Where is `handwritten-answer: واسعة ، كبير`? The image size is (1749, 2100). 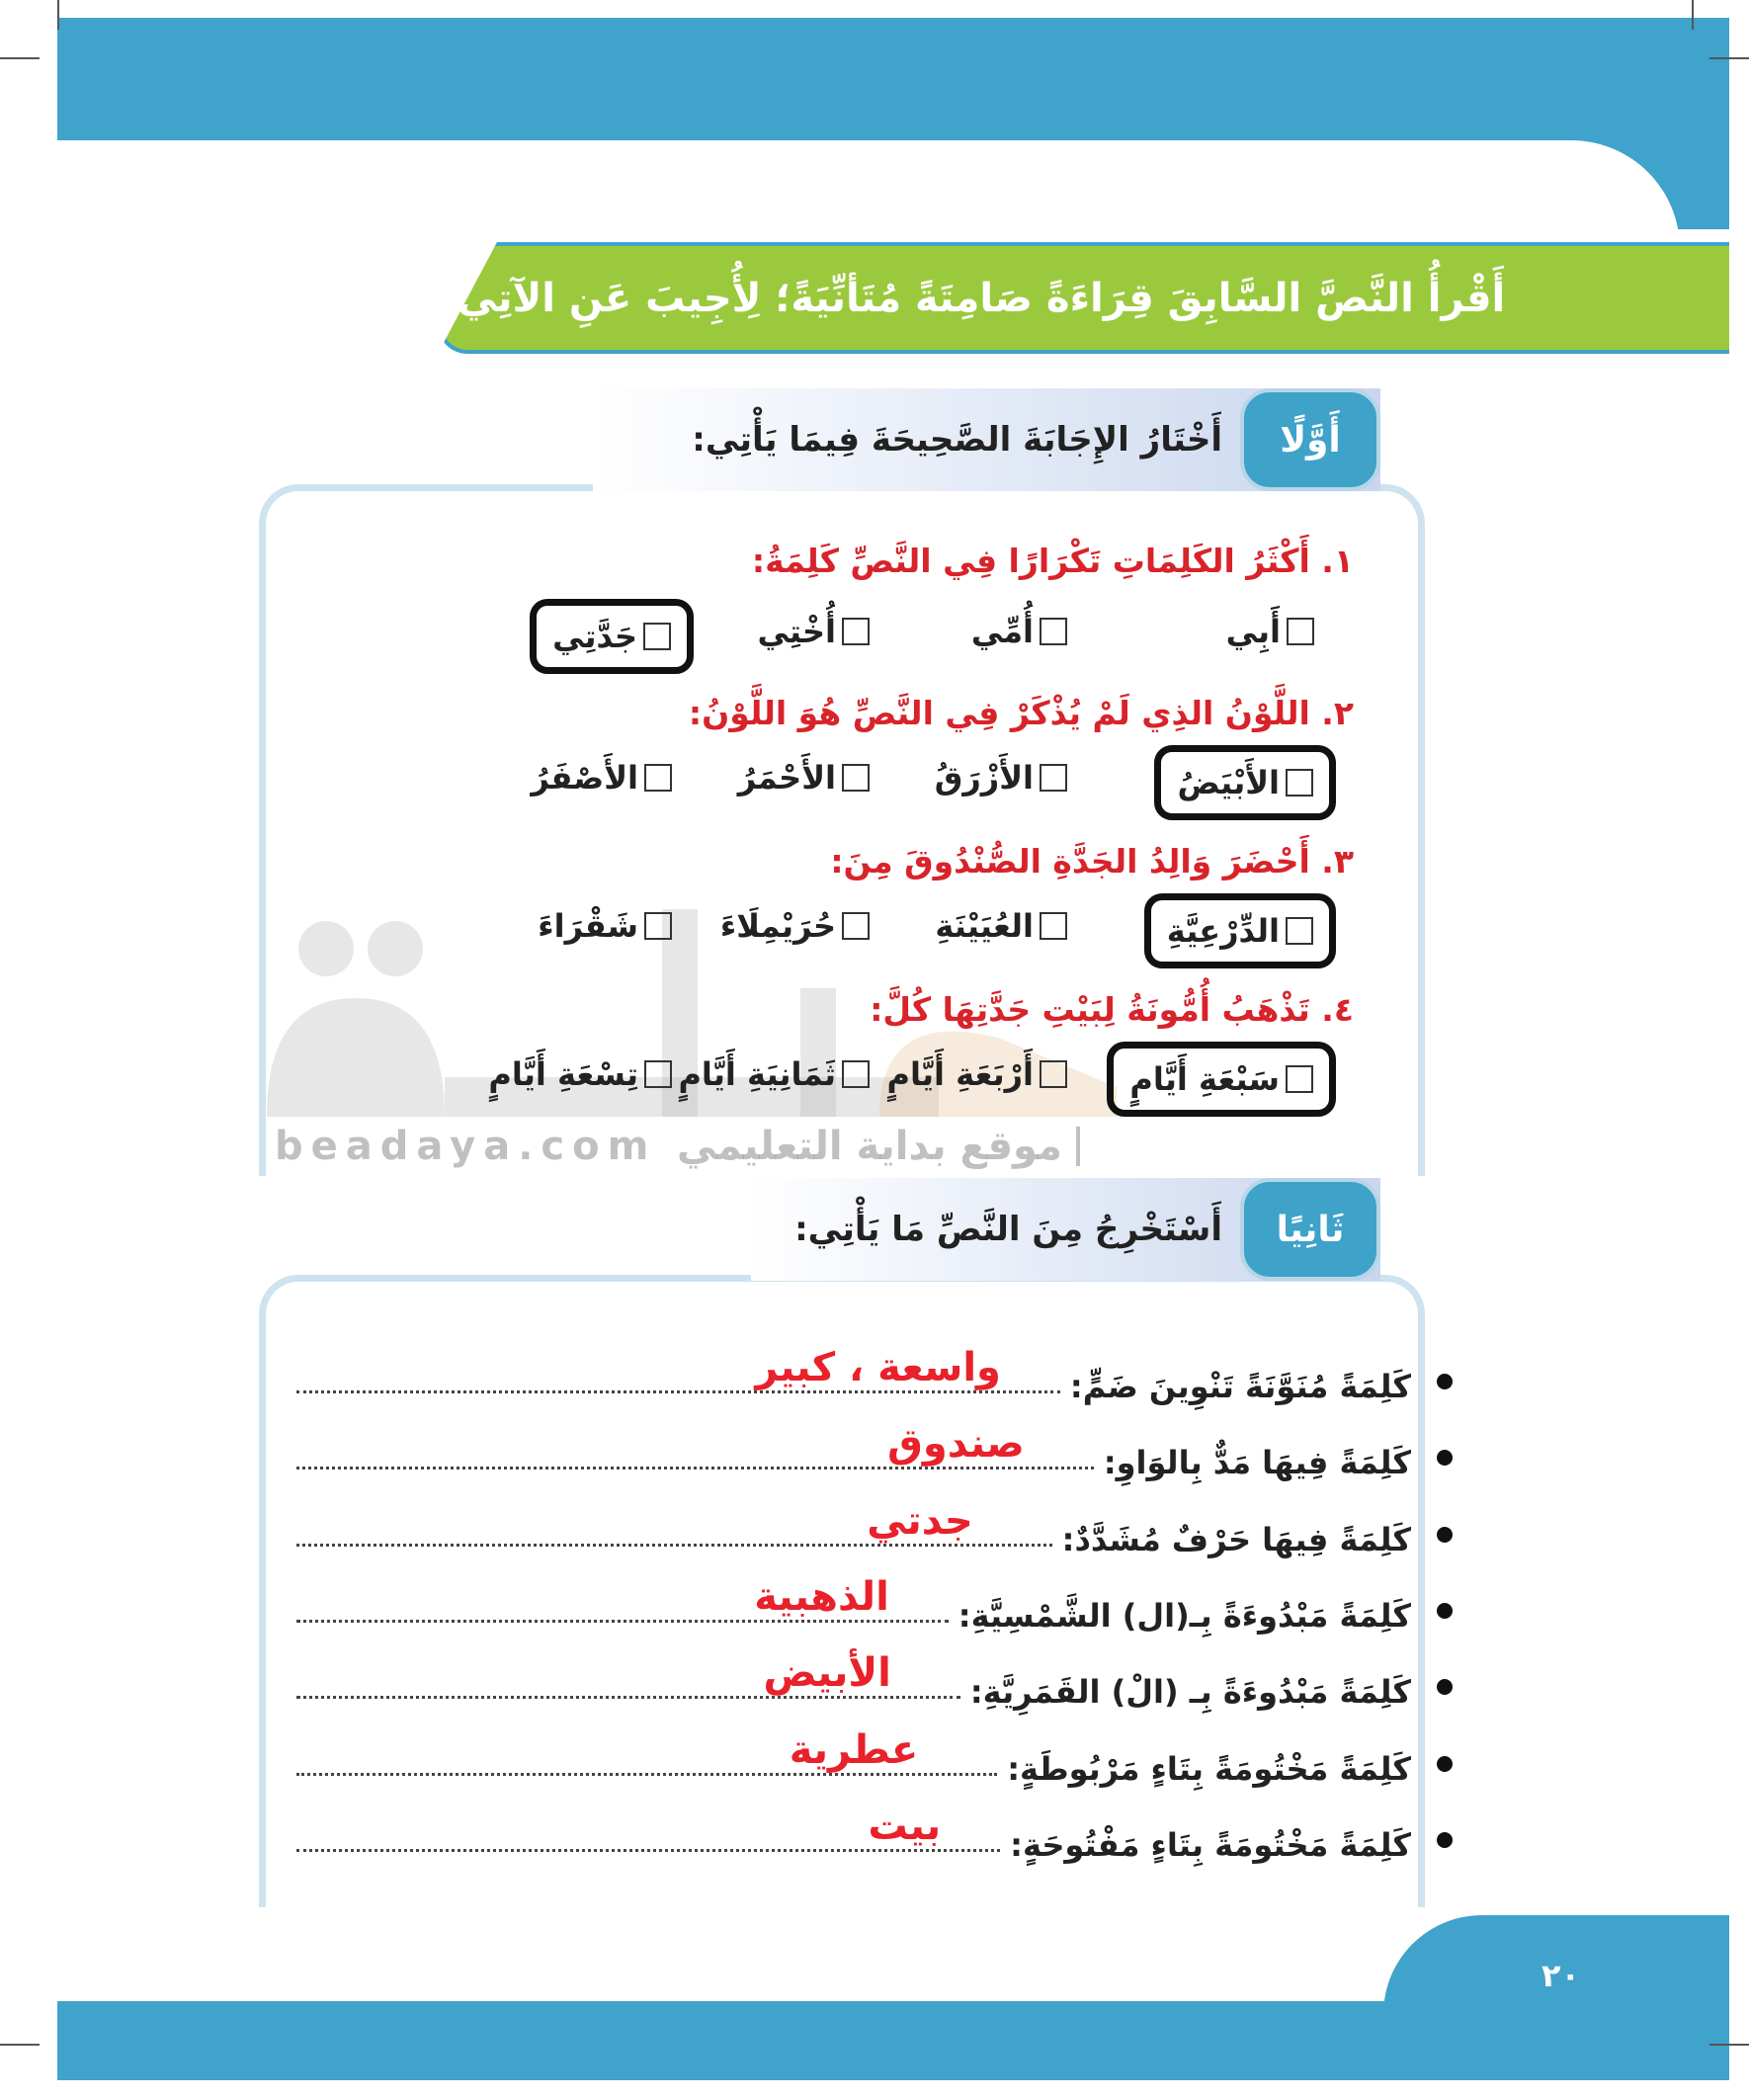
handwritten-answer: واسعة ، كبير is located at coordinates (878, 1367).